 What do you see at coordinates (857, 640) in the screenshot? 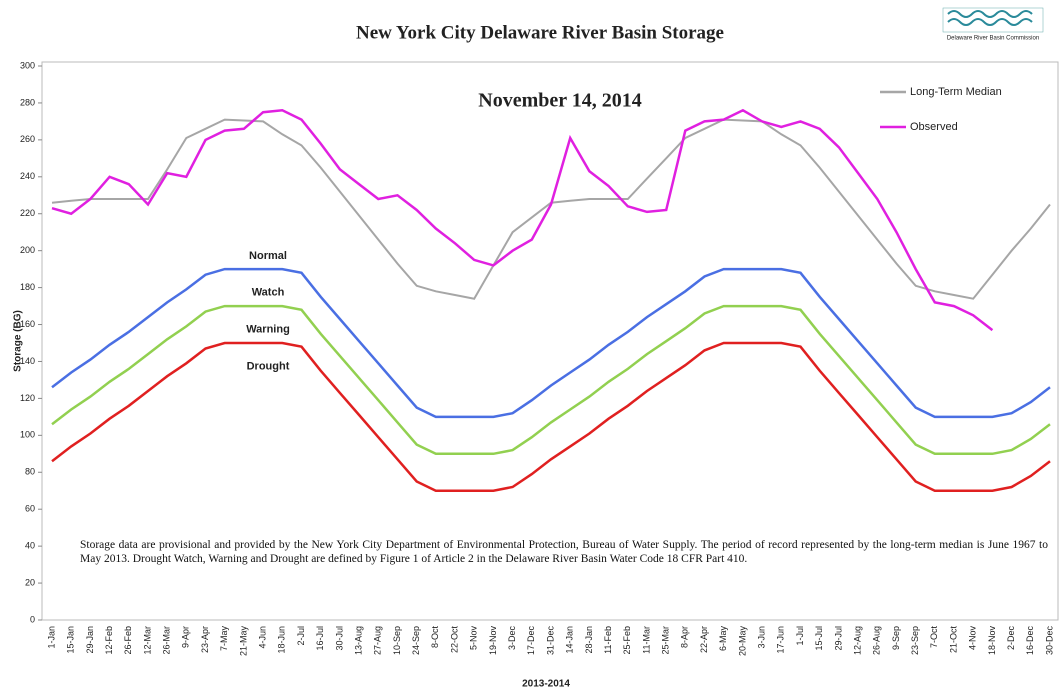
I see `x-tick-label: 12-Aug` at bounding box center [857, 640].